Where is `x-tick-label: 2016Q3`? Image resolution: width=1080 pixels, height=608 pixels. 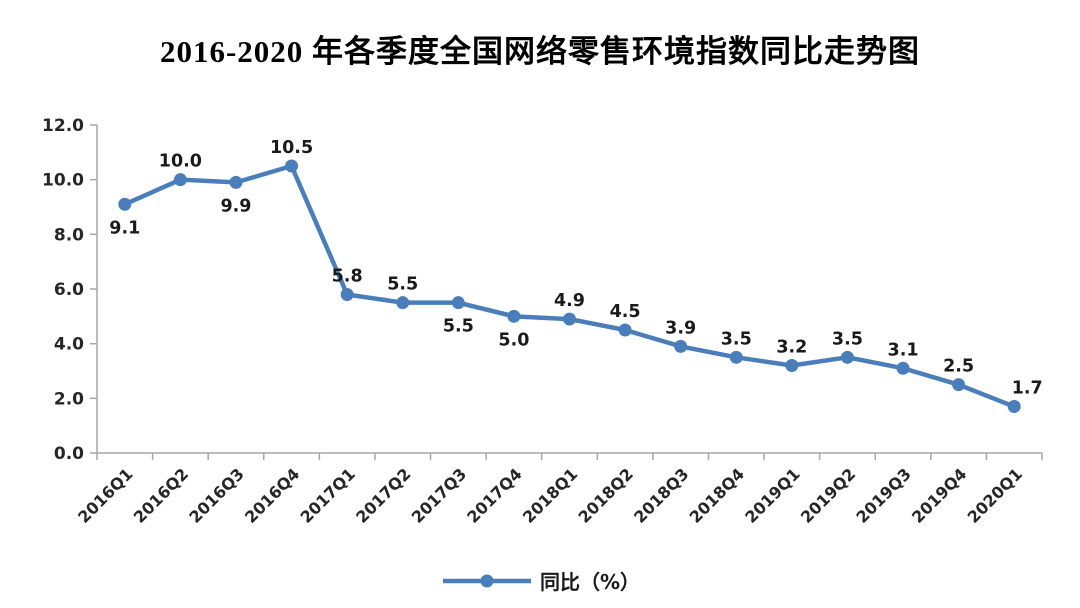
x-tick-label: 2016Q3 is located at coordinates (216, 495).